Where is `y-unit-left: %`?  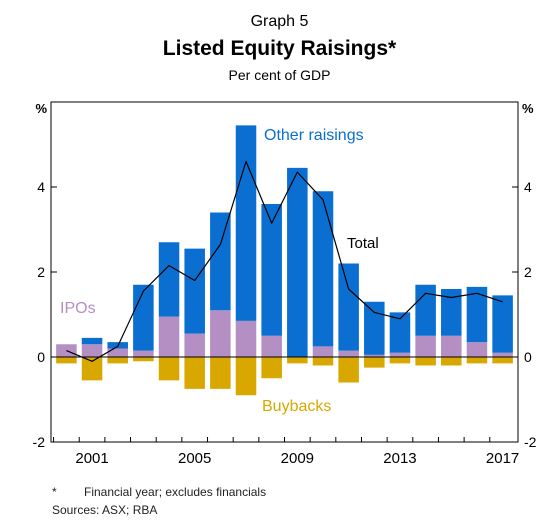
y-unit-left: % is located at coordinates (41, 108).